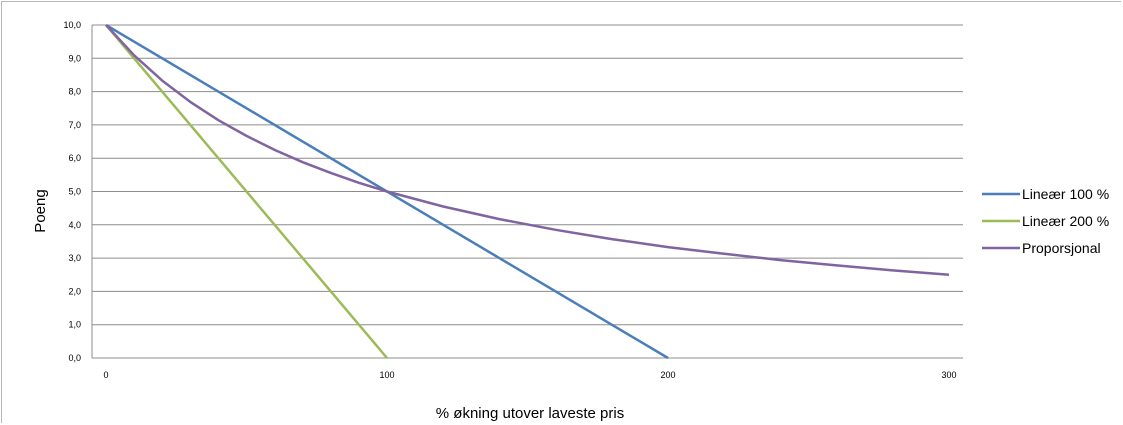 This screenshot has width=1123, height=425. I want to click on y-tick-label: 6,0, so click(74, 158).